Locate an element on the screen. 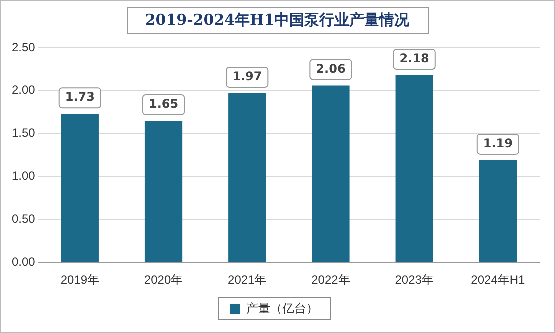 The height and width of the screenshot is (333, 555). legend-label: 产量（亿台） is located at coordinates (282, 308).